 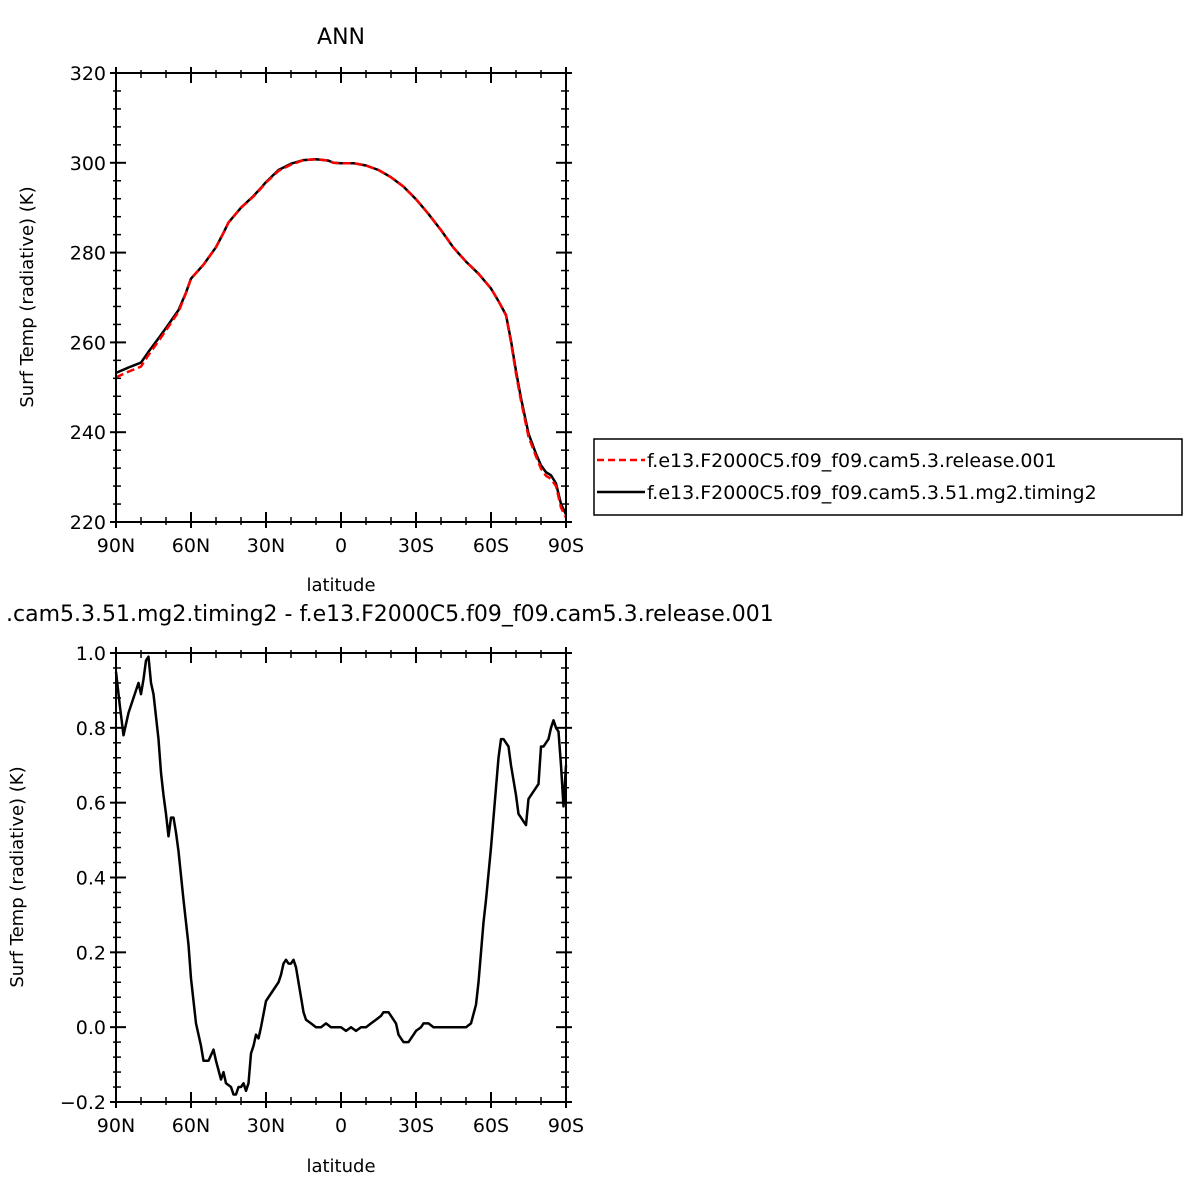 I want to click on top-xtick-label: 90N, so click(x=116, y=546).